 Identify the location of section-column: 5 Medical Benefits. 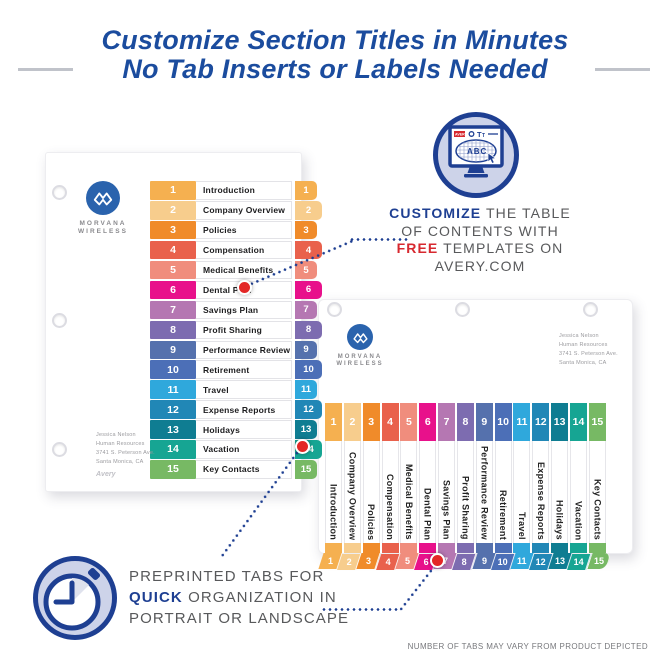
(409, 478).